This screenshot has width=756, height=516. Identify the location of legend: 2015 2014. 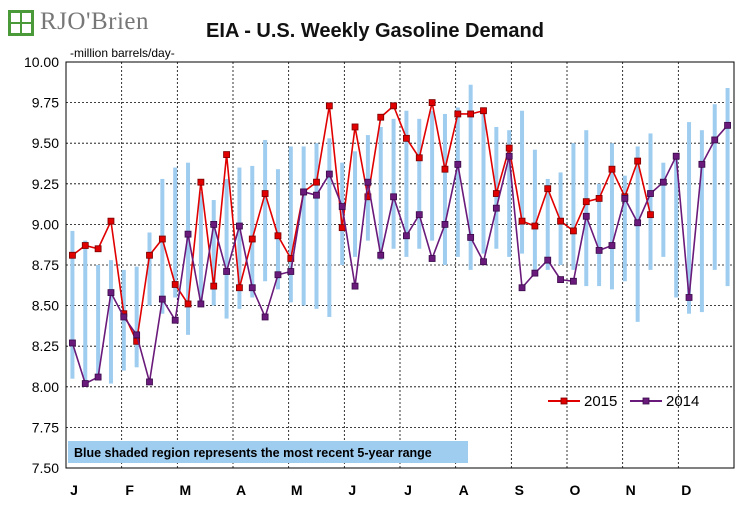
(623, 401).